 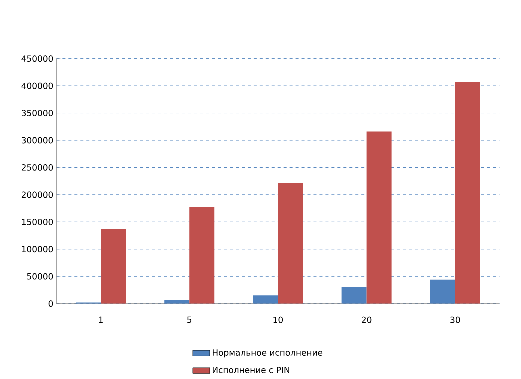 What do you see at coordinates (38, 195) in the screenshot?
I see `y-tick-label: 200000` at bounding box center [38, 195].